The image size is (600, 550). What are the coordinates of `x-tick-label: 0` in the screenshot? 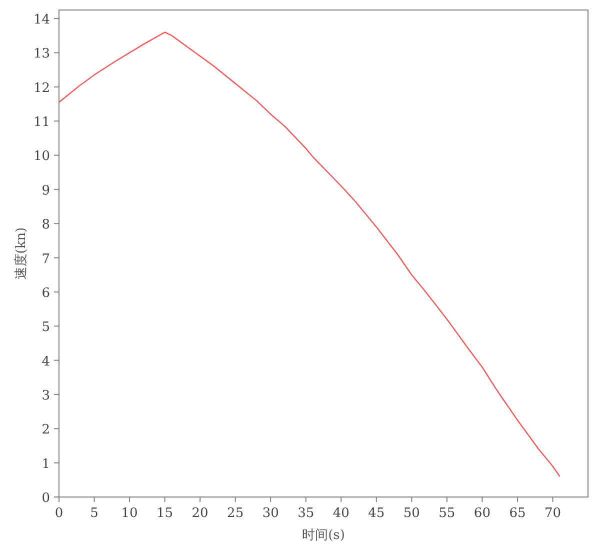 It's located at (59, 513).